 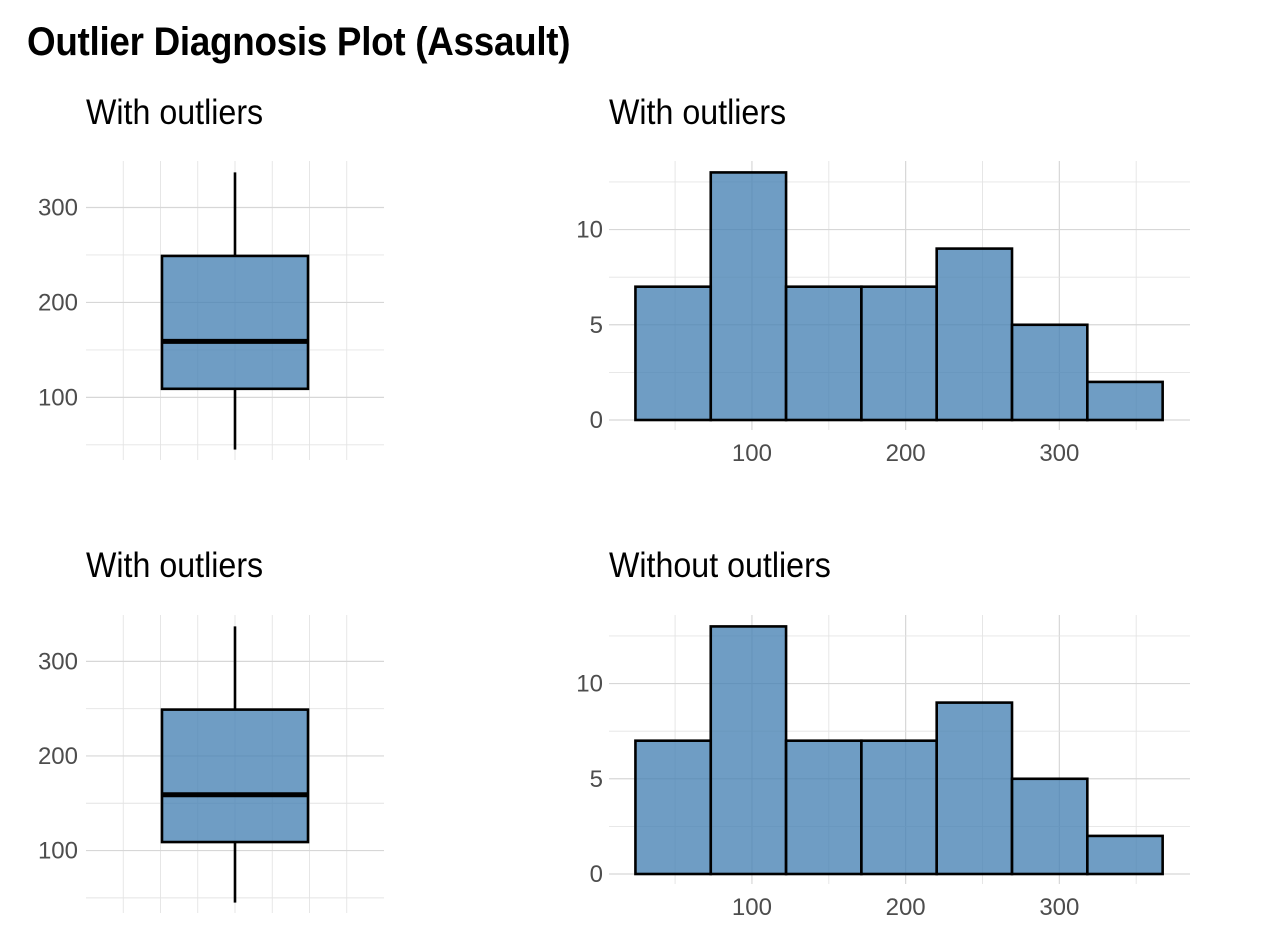 What do you see at coordinates (720, 565) in the screenshot?
I see `panel-title: Without outliers` at bounding box center [720, 565].